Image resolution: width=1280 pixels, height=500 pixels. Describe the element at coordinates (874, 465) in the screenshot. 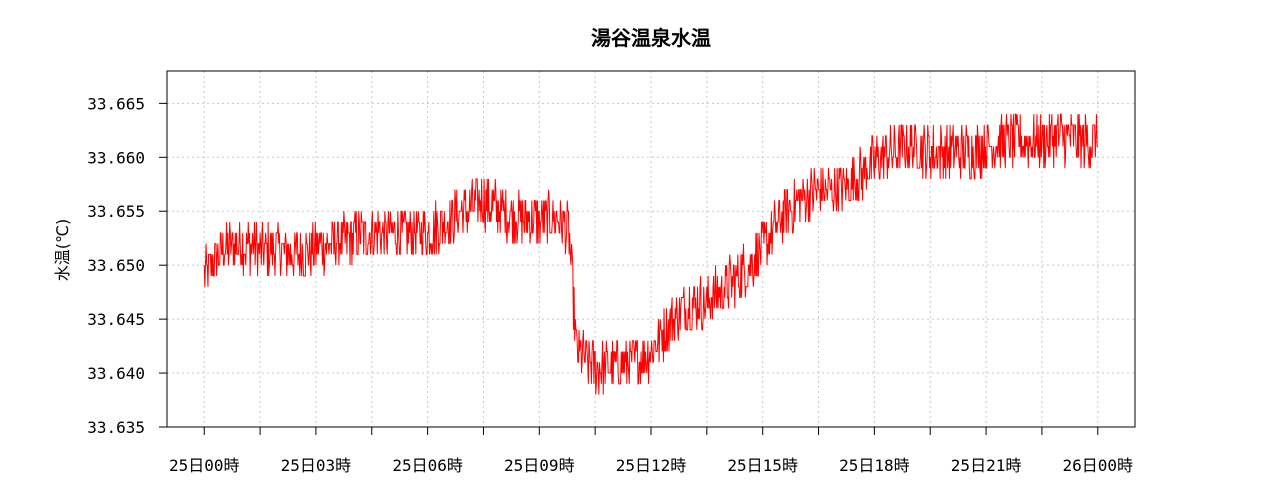

I see `x-tick-label: 25日18時` at that location.